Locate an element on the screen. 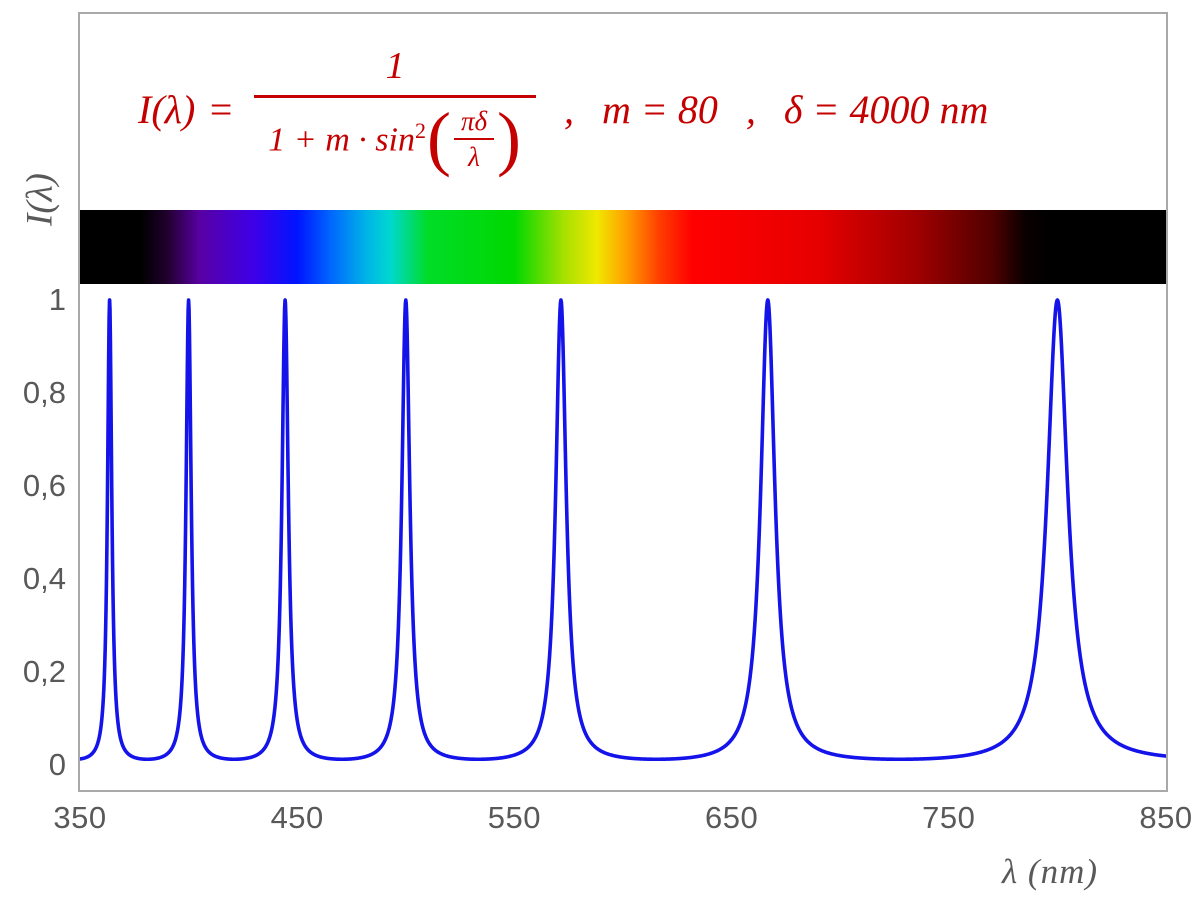 The height and width of the screenshot is (924, 1200). param-delta: δ = 4000 nm is located at coordinates (886, 109).